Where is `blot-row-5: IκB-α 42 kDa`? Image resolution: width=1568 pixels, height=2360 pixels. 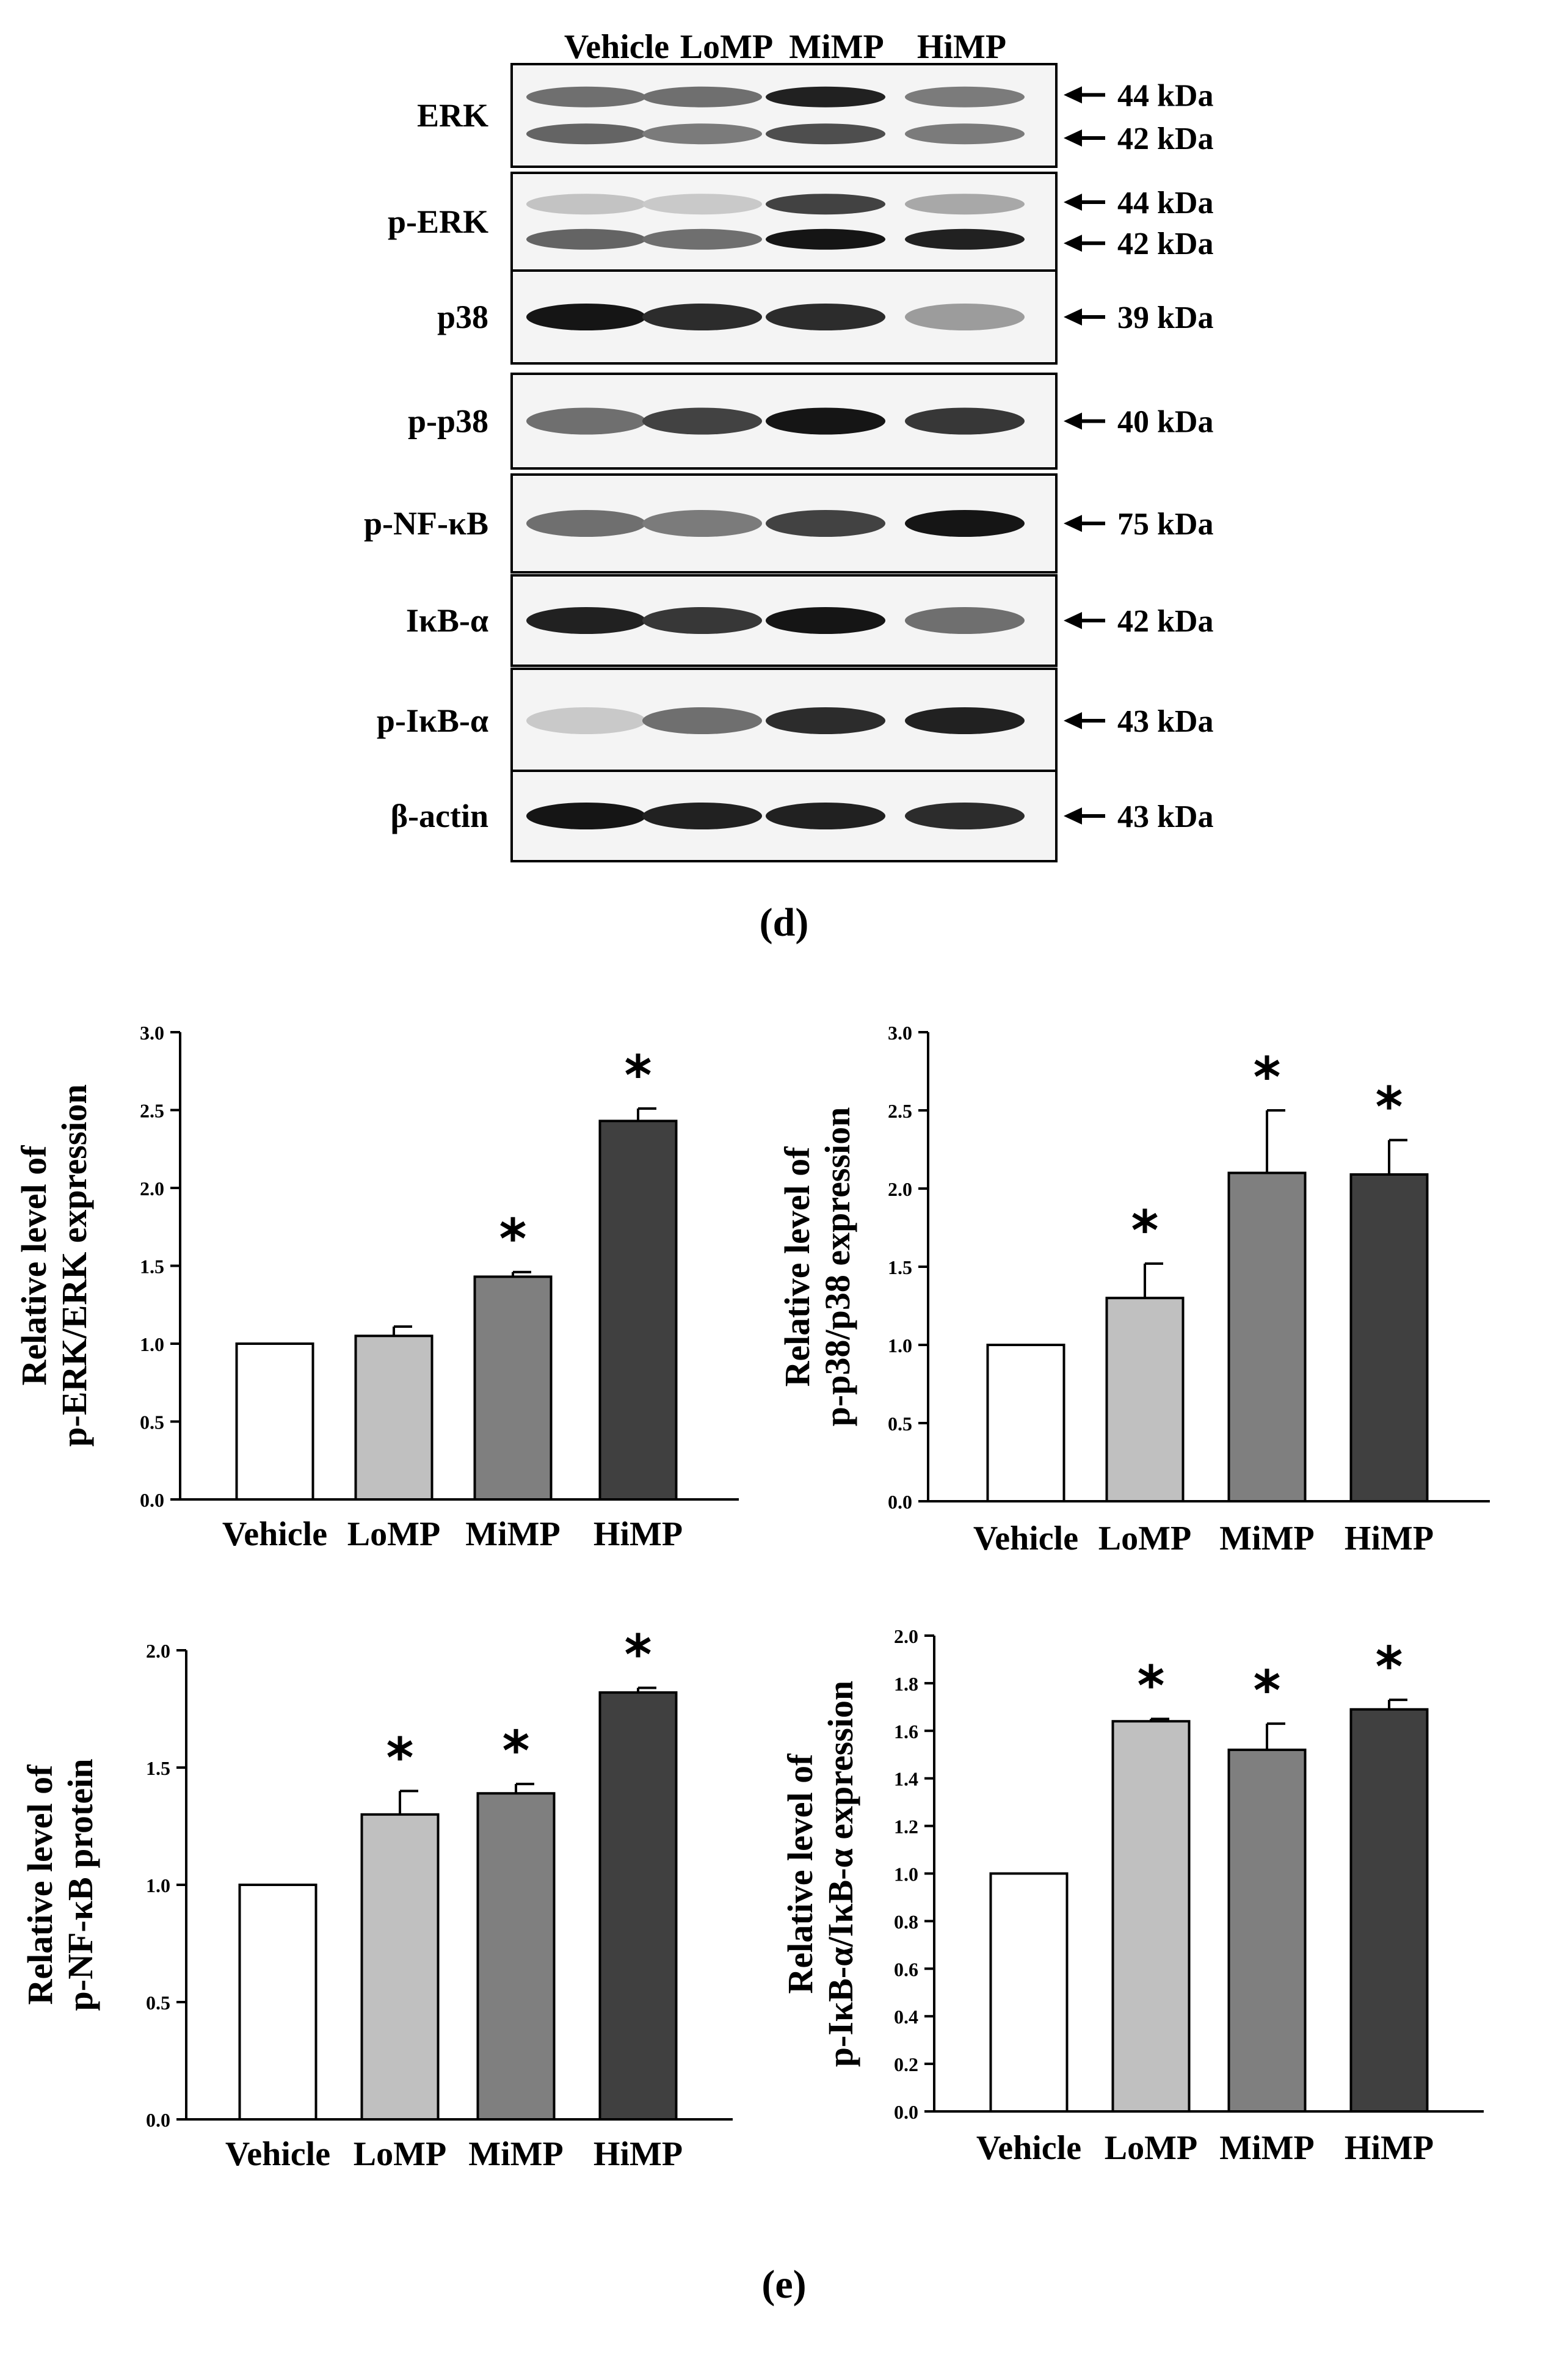 blot-row-5: IκB-α 42 kDa is located at coordinates (809, 620).